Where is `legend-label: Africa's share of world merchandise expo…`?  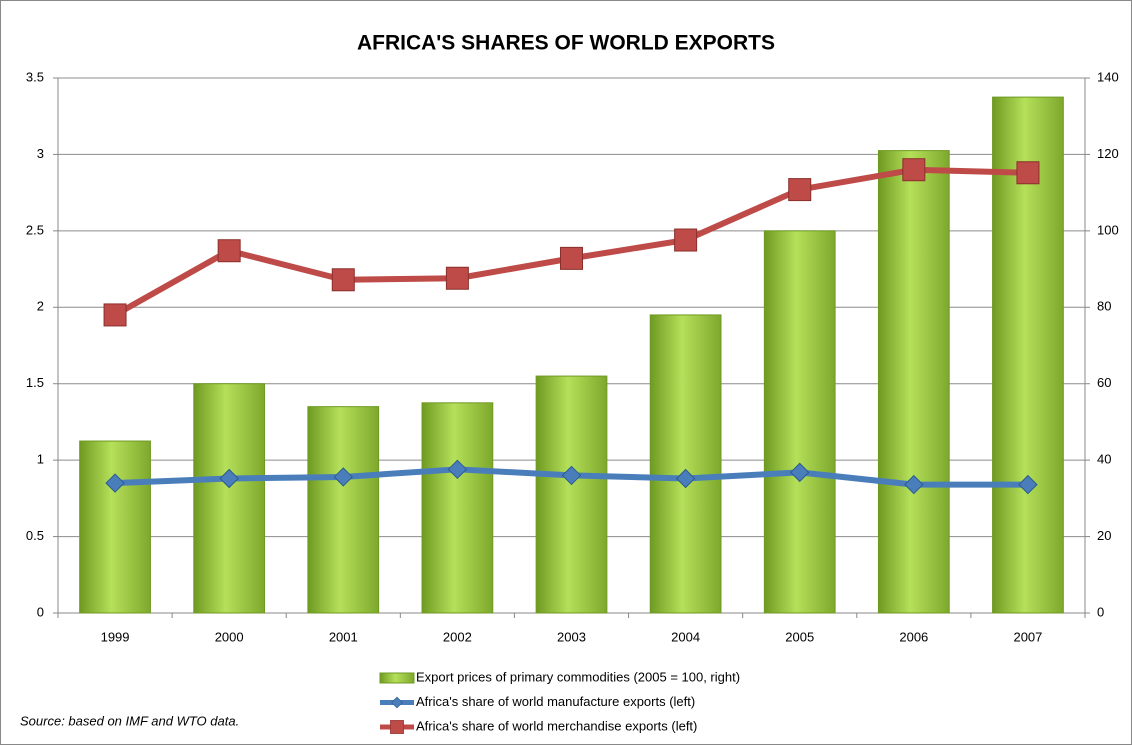
legend-label: Africa's share of world merchandise expo… is located at coordinates (556, 725).